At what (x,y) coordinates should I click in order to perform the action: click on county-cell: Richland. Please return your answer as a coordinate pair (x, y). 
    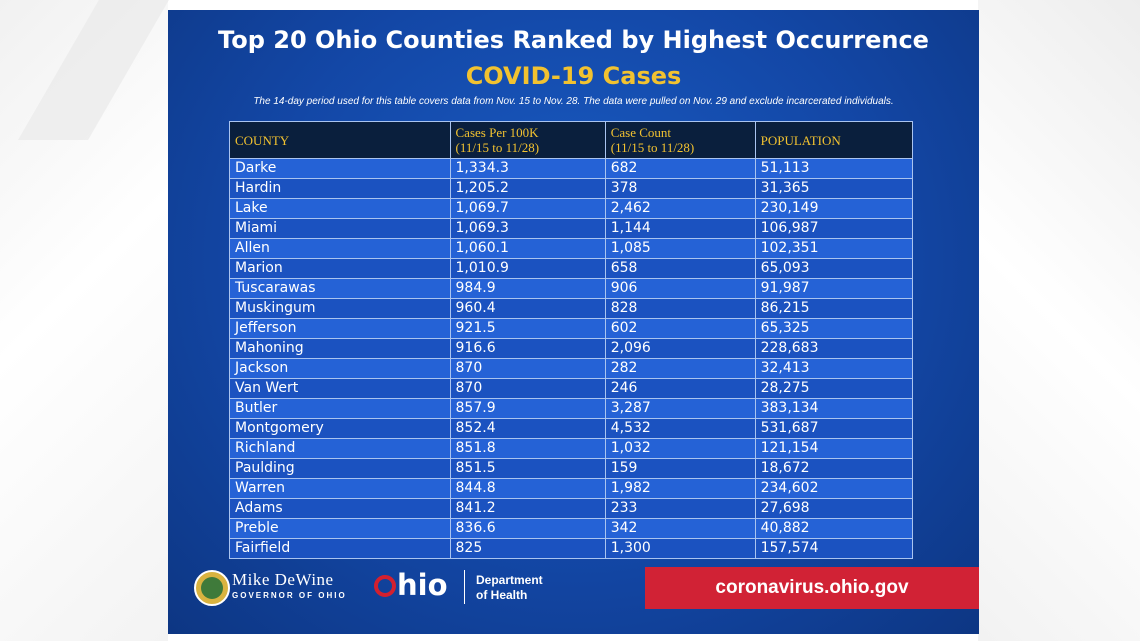
    Looking at the image, I should click on (340, 448).